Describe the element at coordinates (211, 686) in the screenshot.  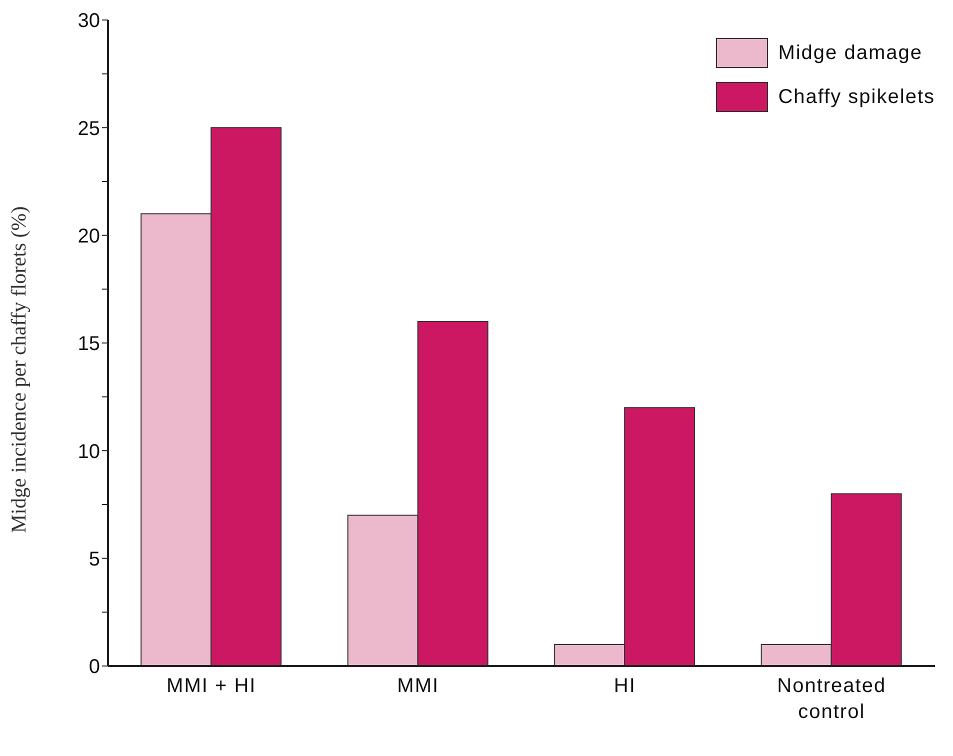
I see `x-tick-label: MMI + HI` at that location.